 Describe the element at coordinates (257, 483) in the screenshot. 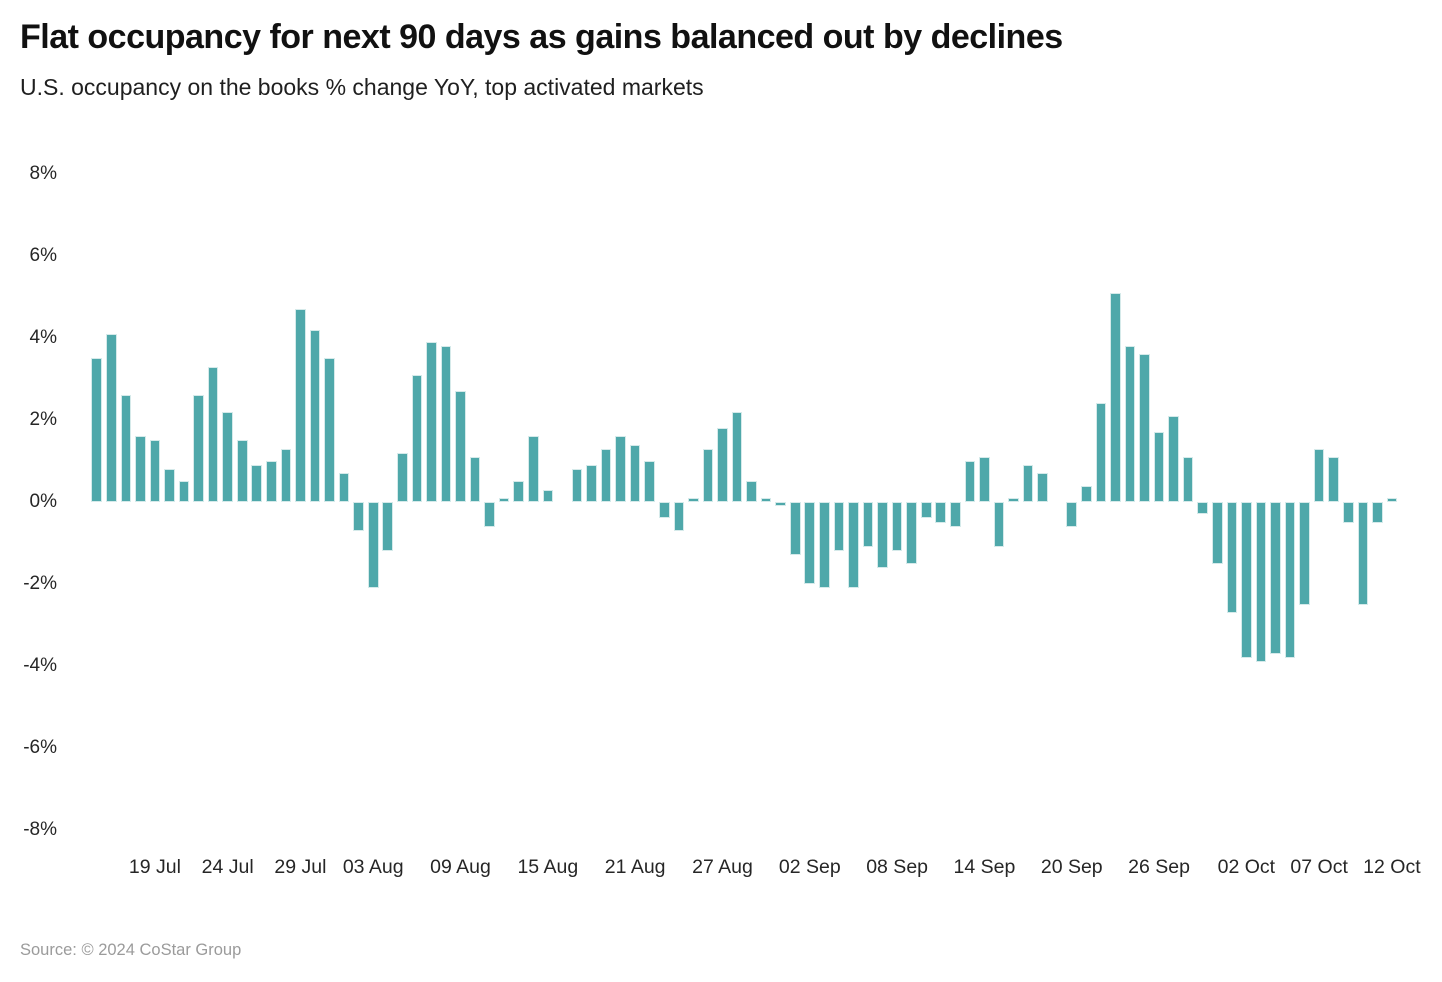

I see `bar-26-jul` at that location.